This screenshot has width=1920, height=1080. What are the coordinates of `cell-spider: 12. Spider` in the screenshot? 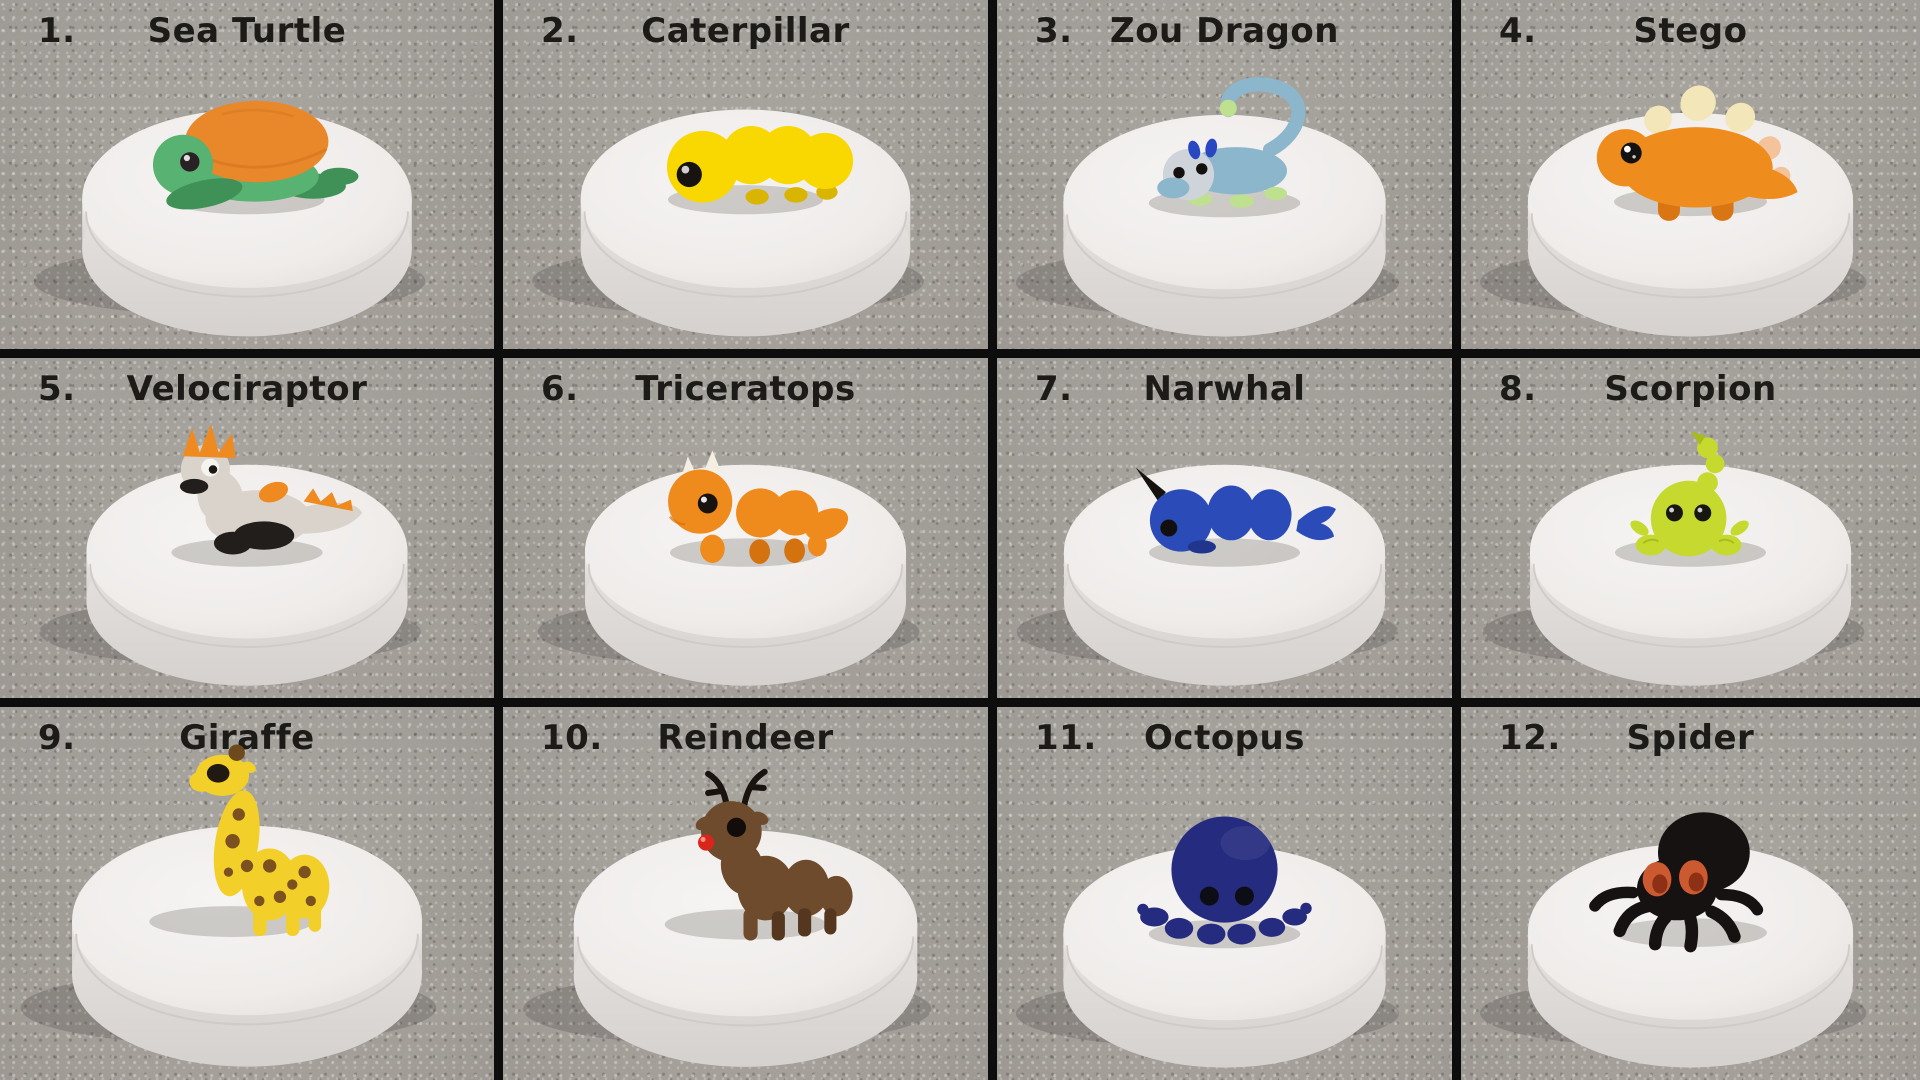 It's located at (1690, 893).